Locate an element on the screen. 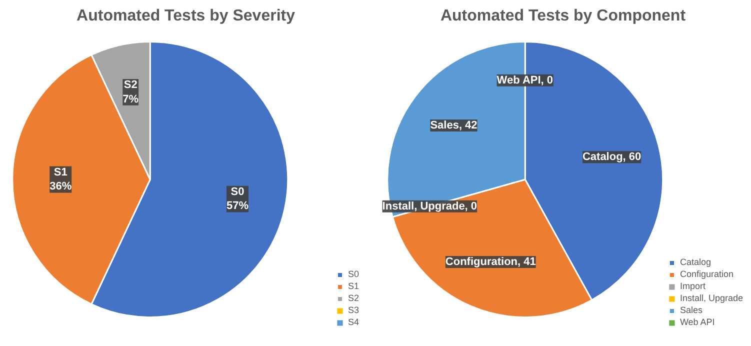  legend-label: Web API is located at coordinates (697, 322).